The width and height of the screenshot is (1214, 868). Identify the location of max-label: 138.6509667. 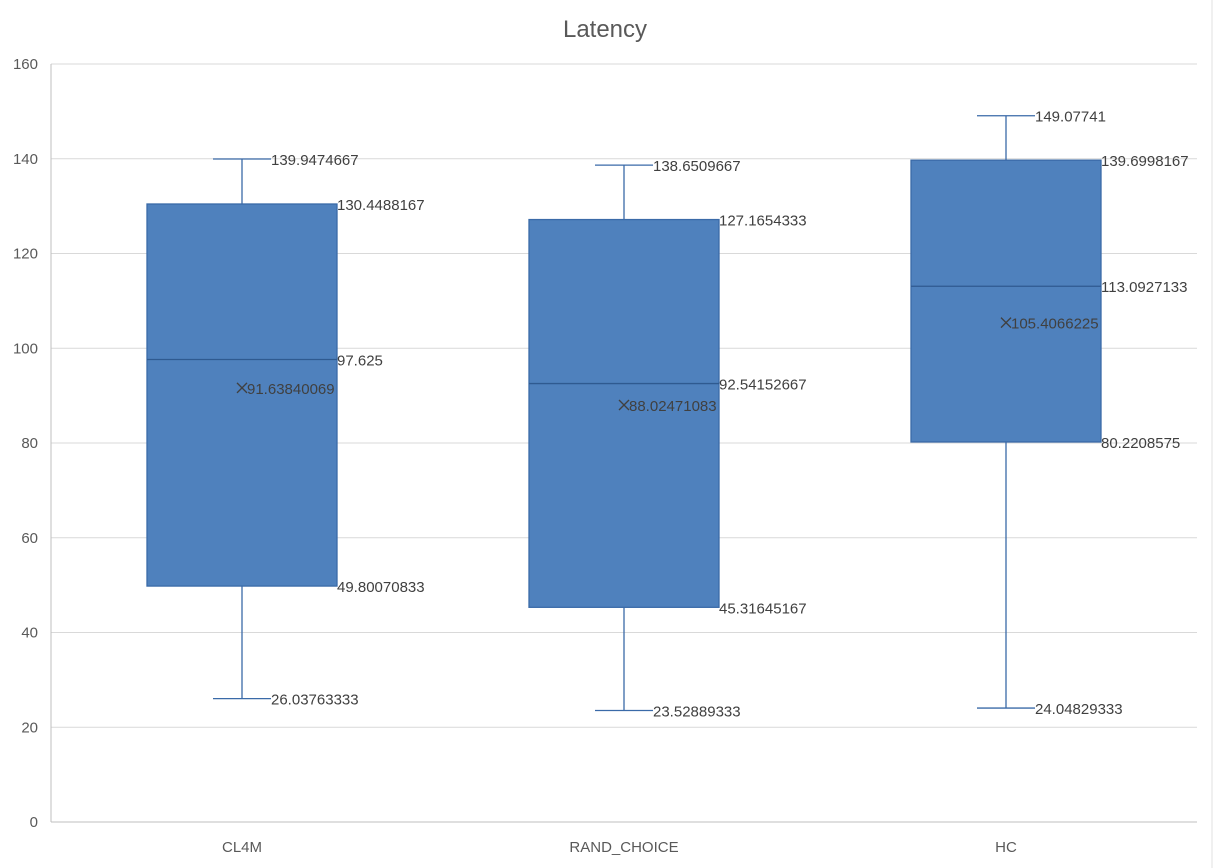
(697, 166).